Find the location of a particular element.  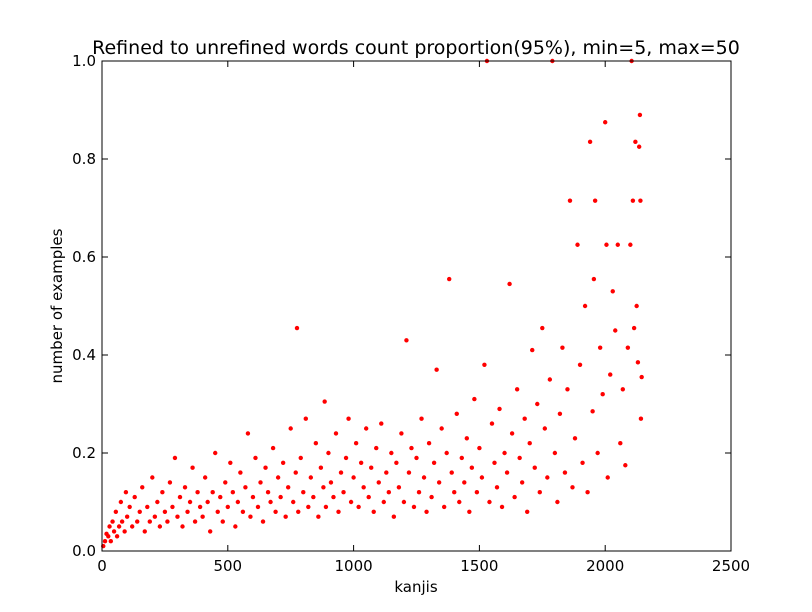

y-tick-label-5: 1.0 is located at coordinates (84, 61).